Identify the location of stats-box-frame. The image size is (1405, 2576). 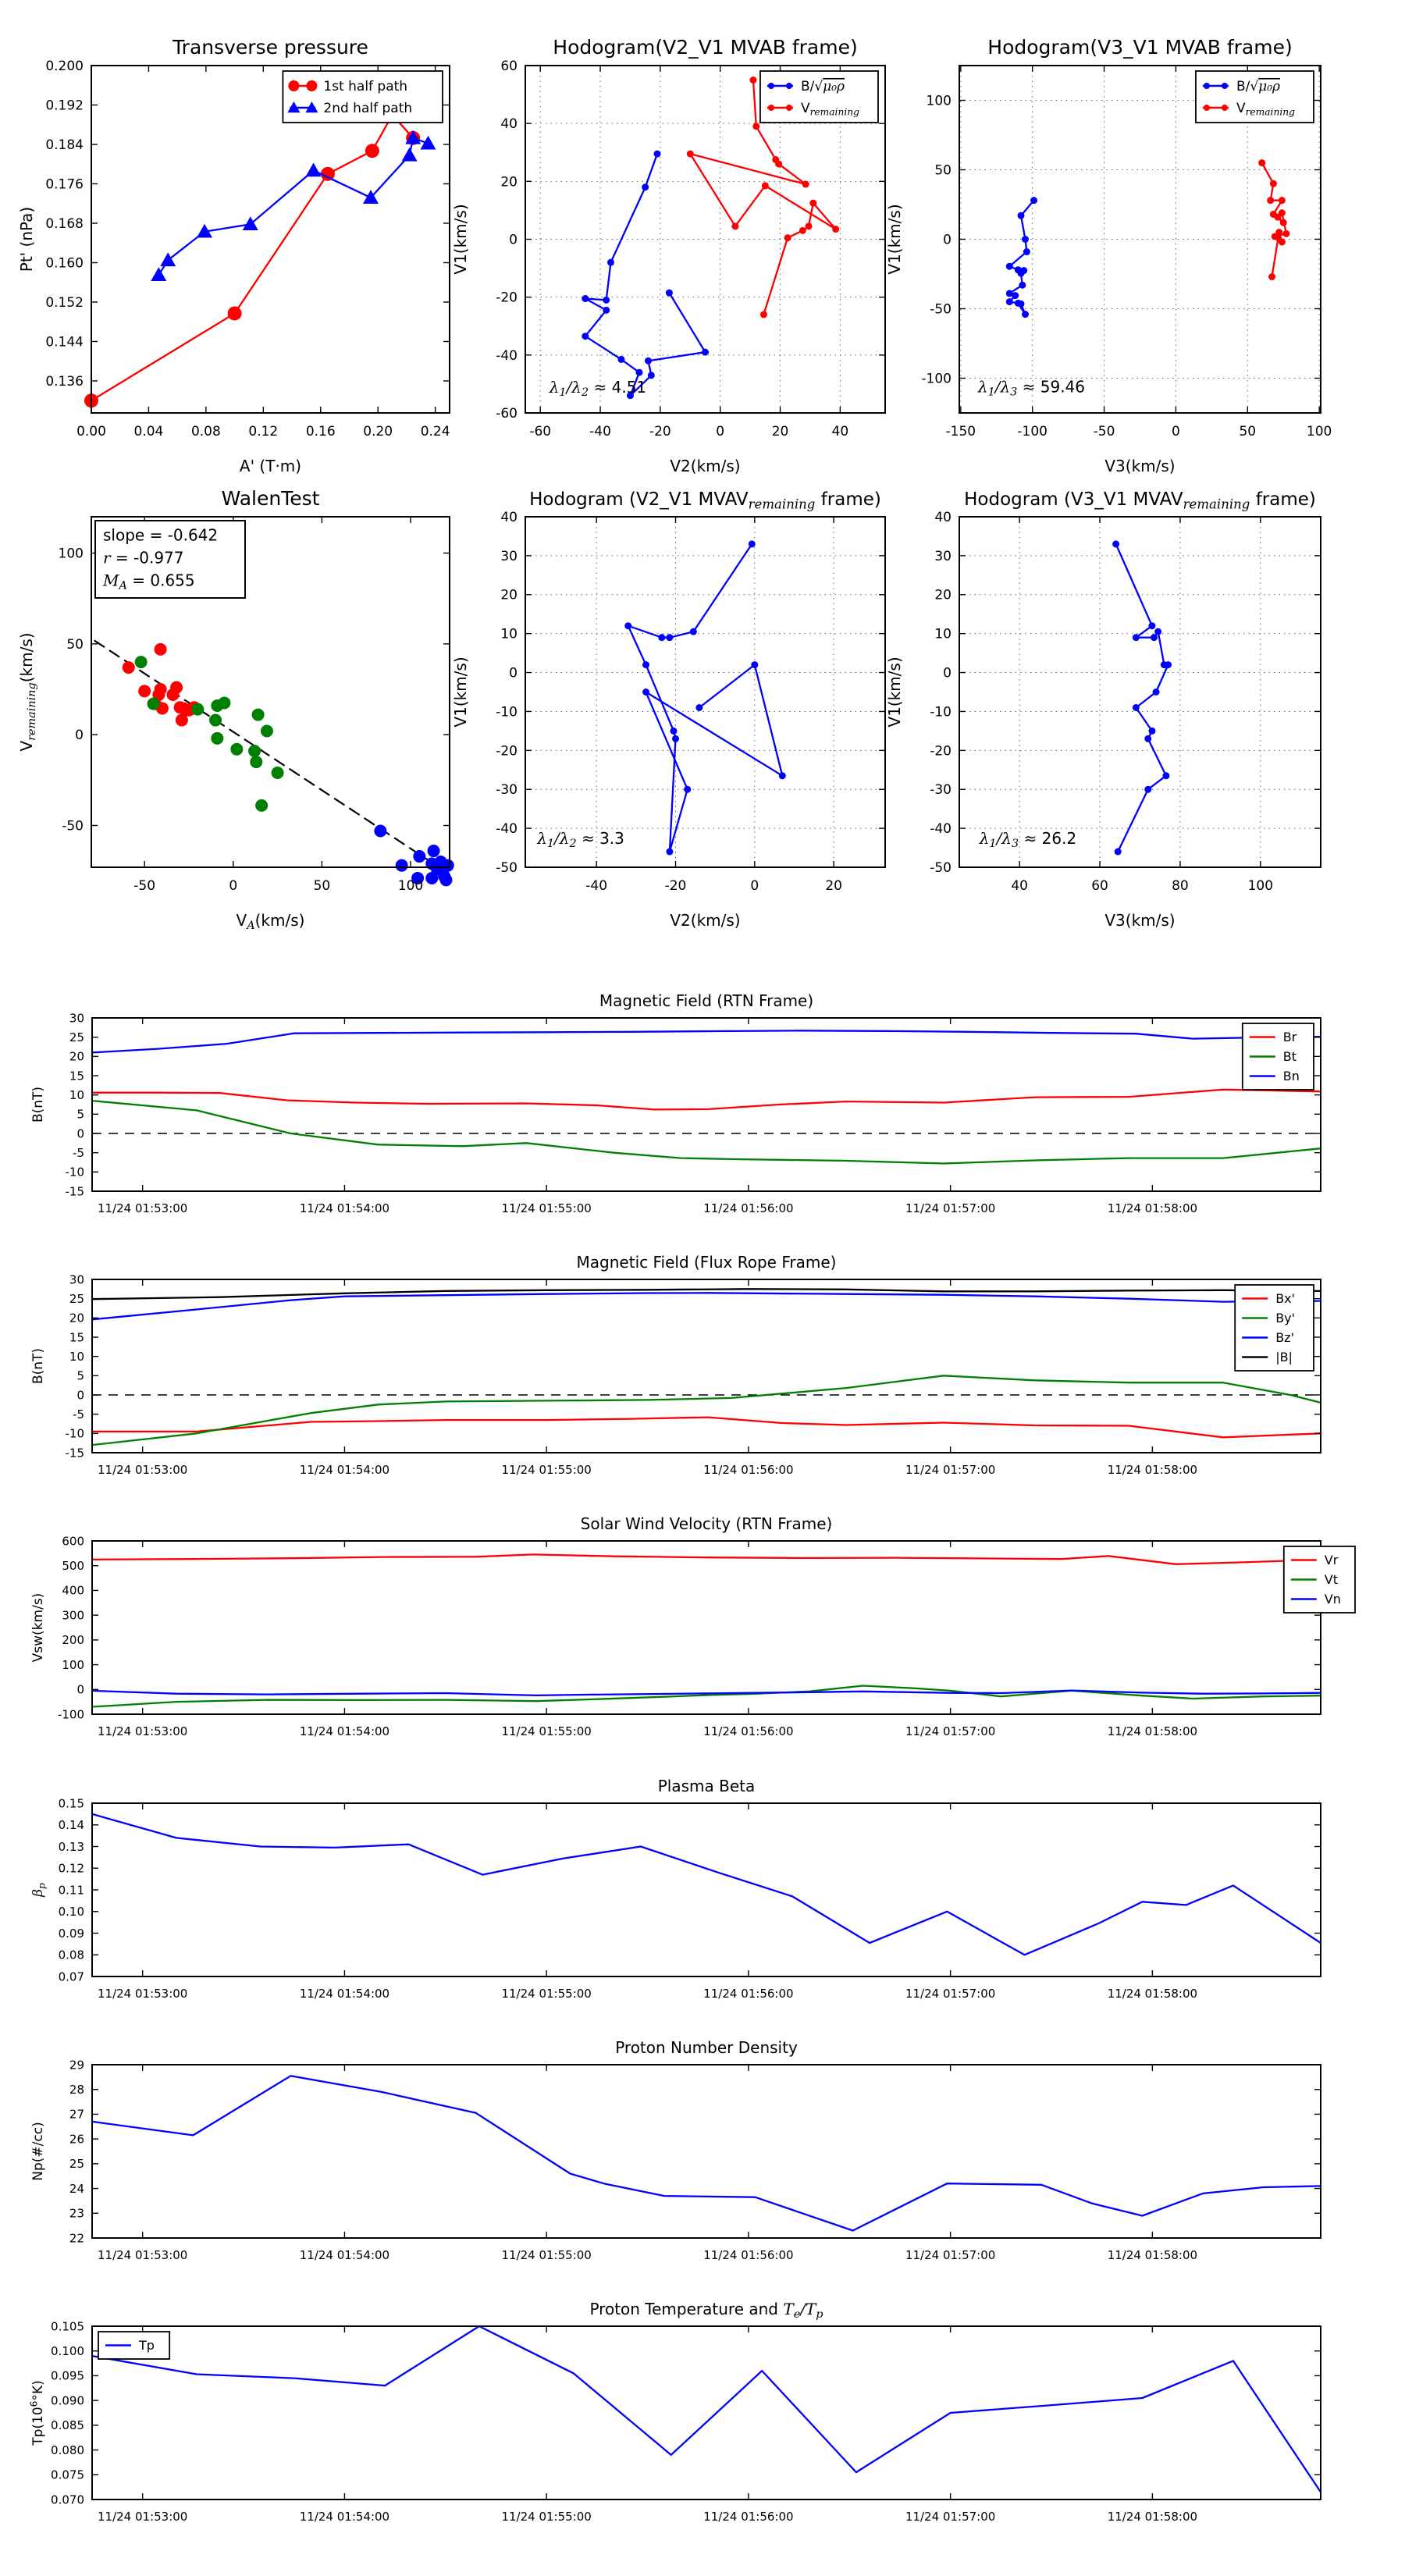
(170, 559).